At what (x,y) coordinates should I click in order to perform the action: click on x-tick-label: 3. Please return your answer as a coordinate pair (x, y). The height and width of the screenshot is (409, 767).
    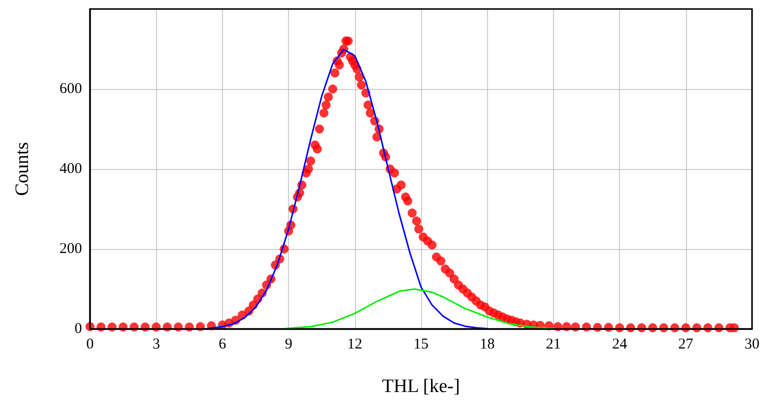
    Looking at the image, I should click on (156, 344).